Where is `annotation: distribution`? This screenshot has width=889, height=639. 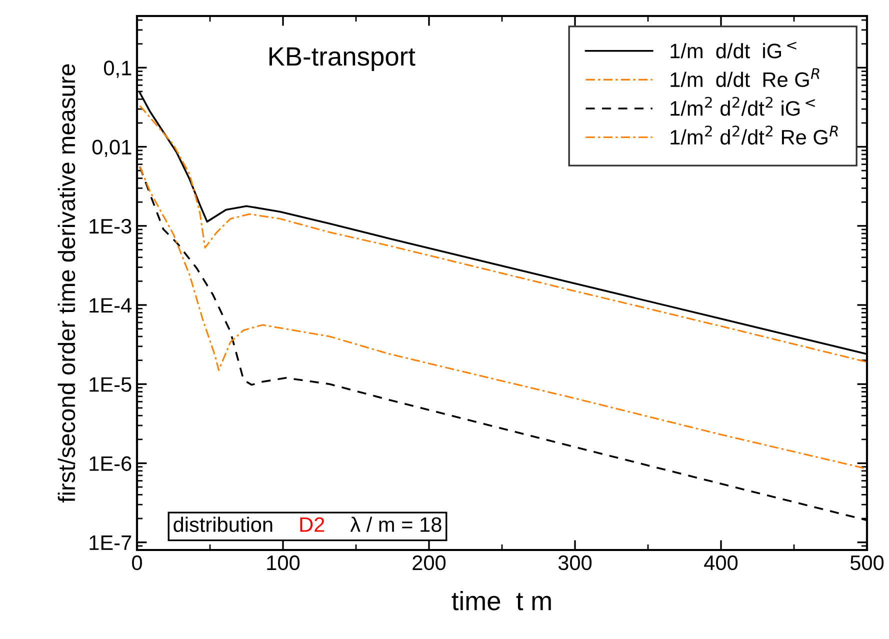
annotation: distribution is located at coordinates (223, 524).